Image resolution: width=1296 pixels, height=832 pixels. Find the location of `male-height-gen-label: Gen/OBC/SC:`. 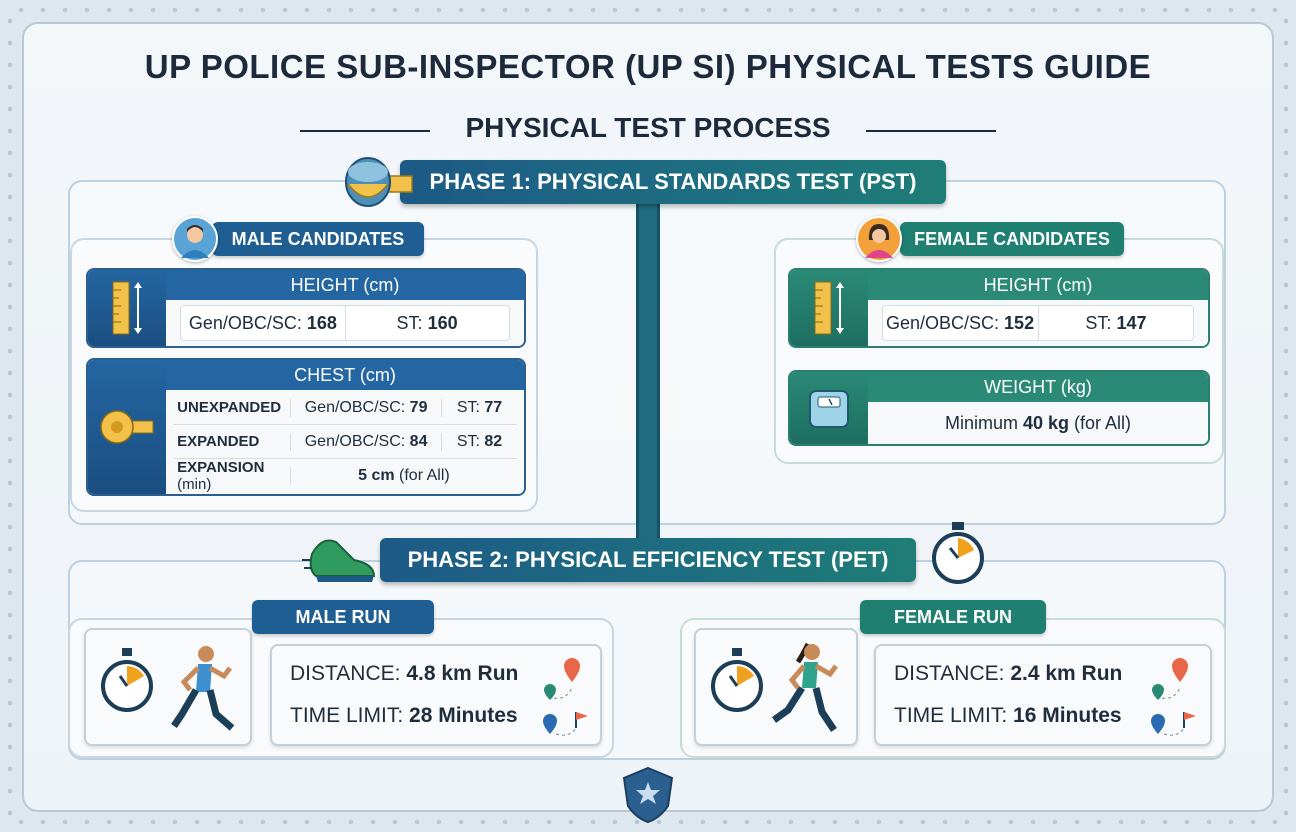

male-height-gen-label: Gen/OBC/SC: is located at coordinates (245, 322).